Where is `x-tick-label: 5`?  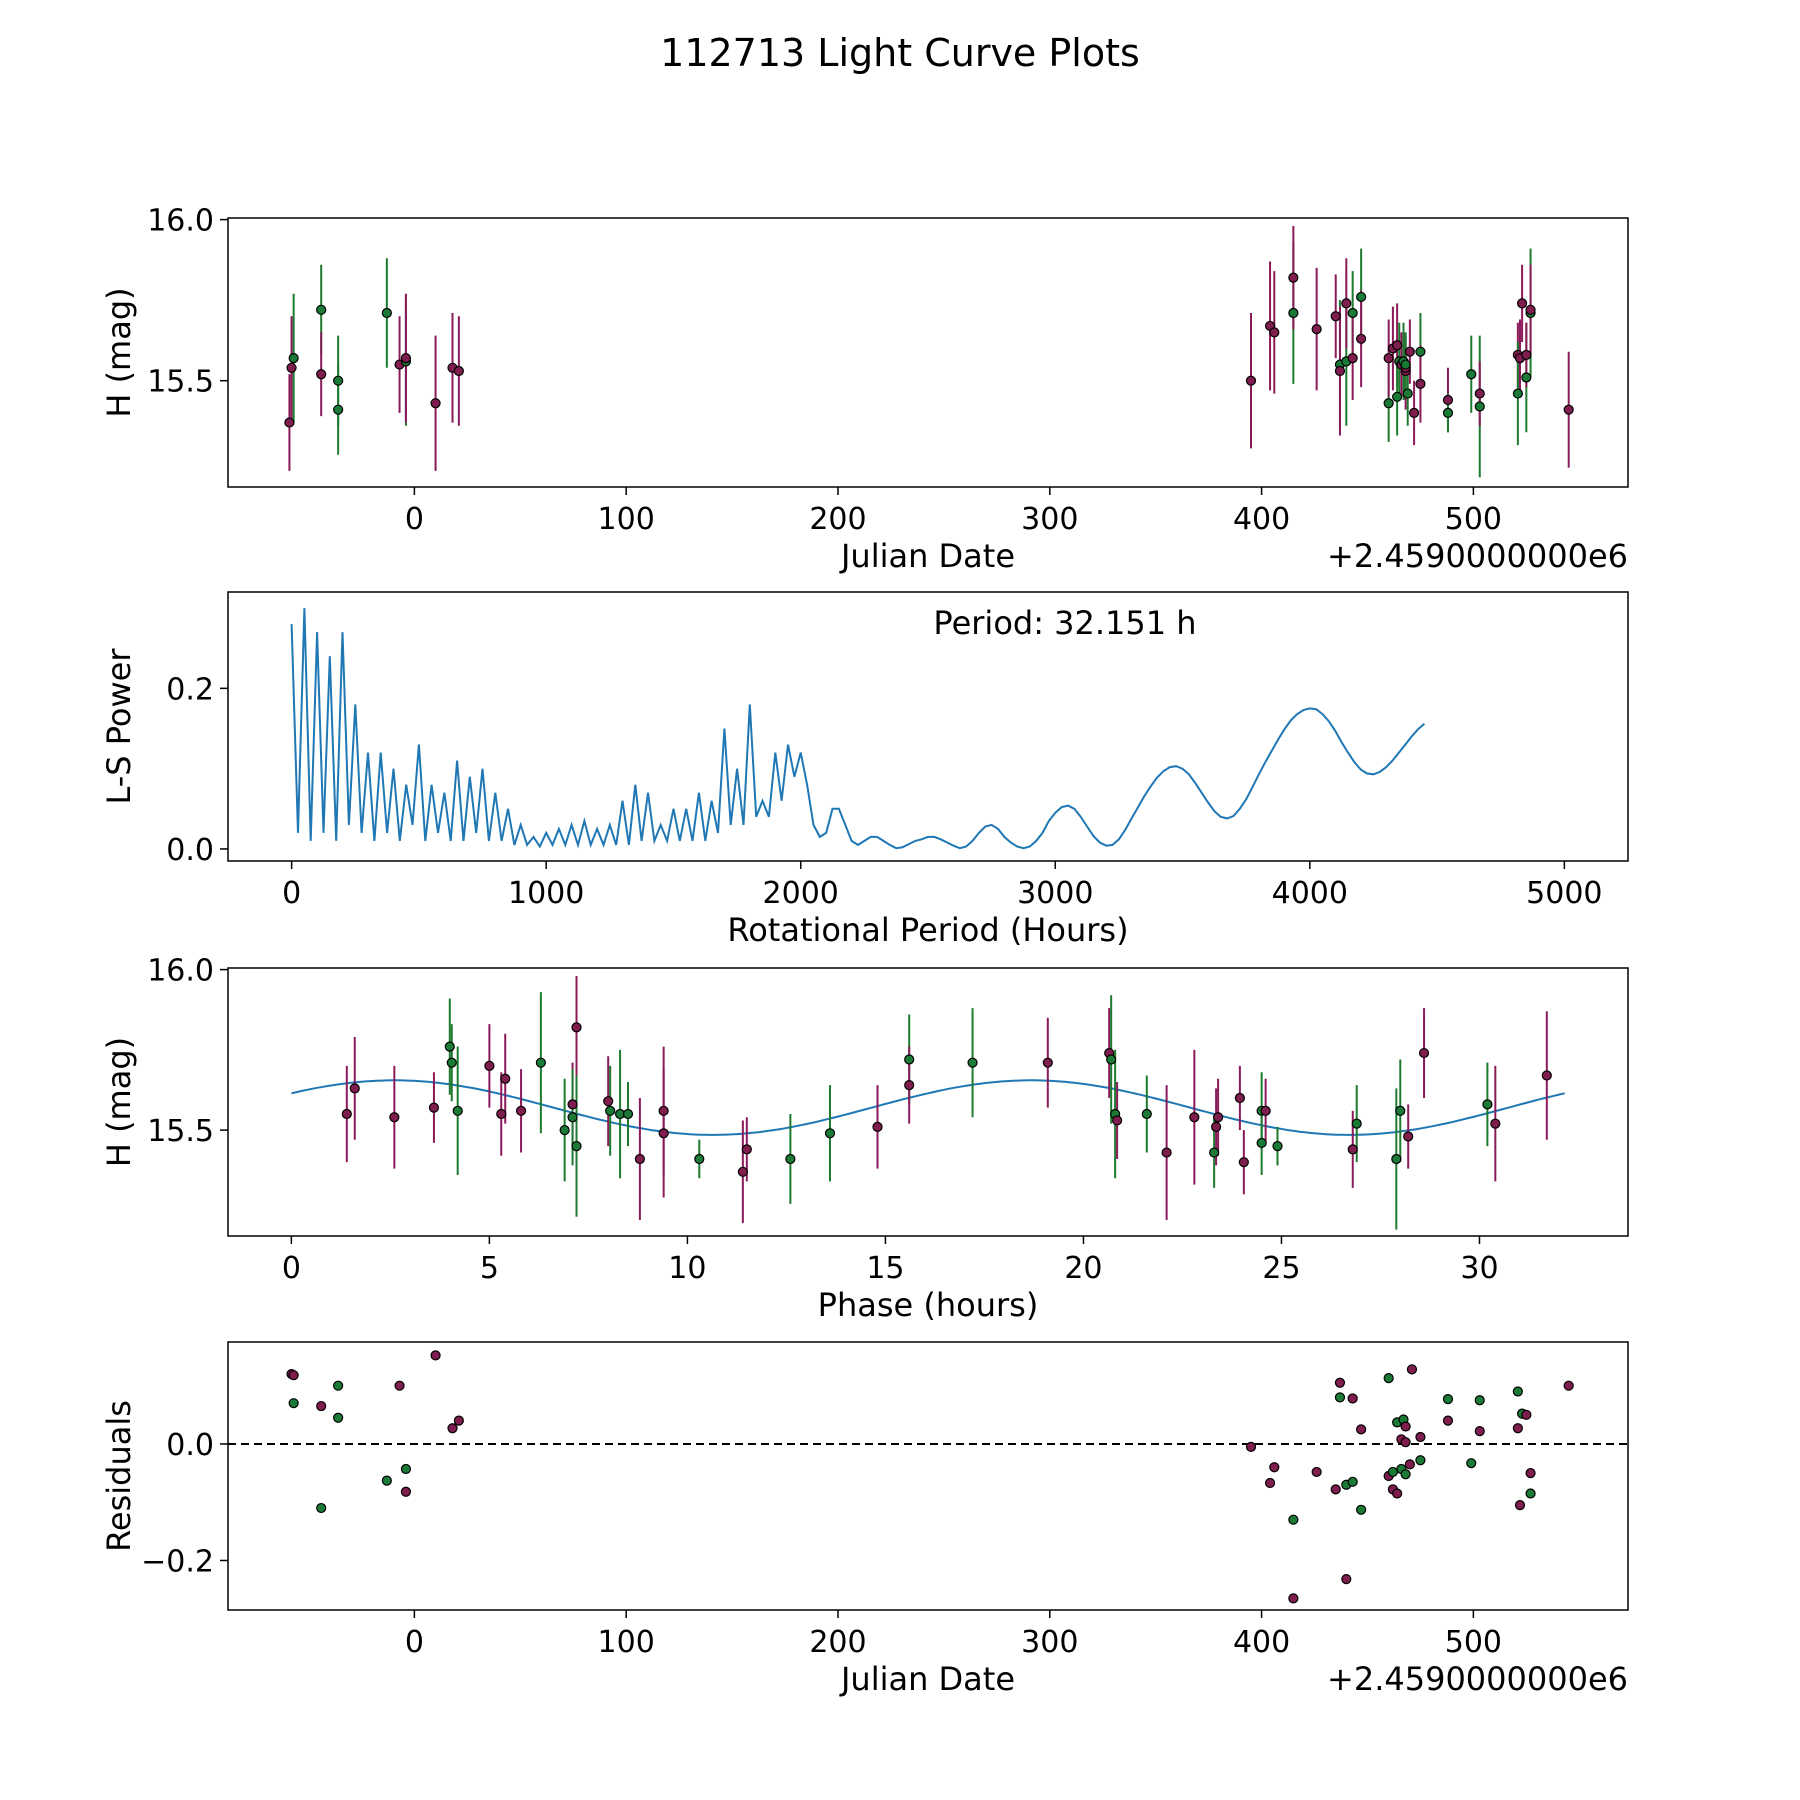 x-tick-label: 5 is located at coordinates (489, 1268).